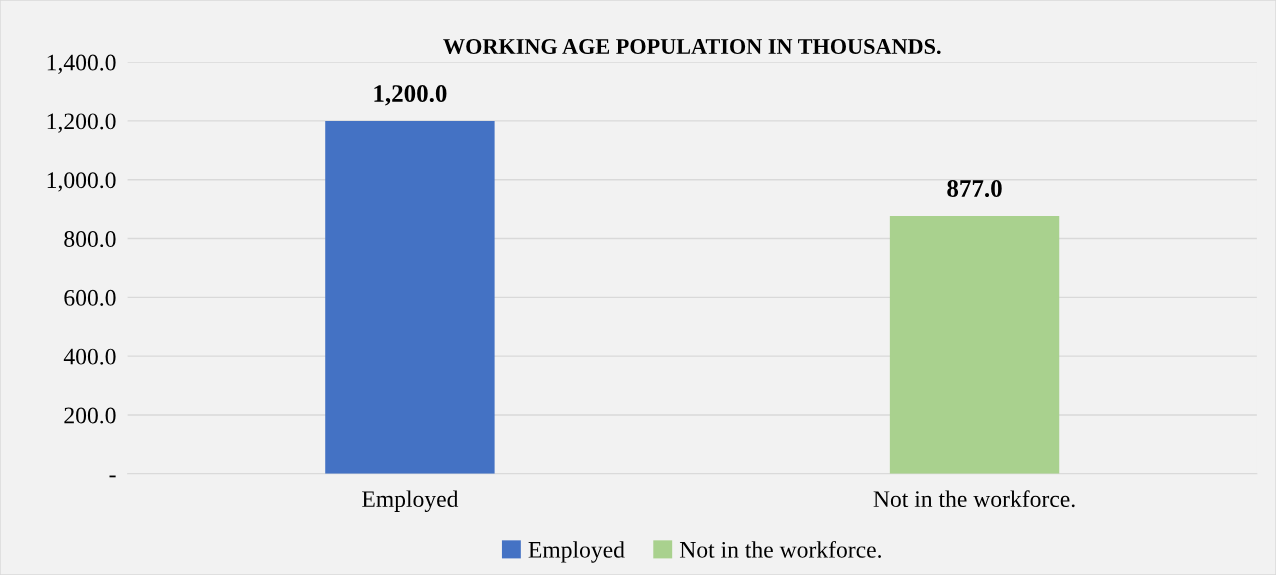 The height and width of the screenshot is (575, 1276). What do you see at coordinates (692, 47) in the screenshot?
I see `chart-title: WORKING AGE POPULATION IN THOUSANDS.` at bounding box center [692, 47].